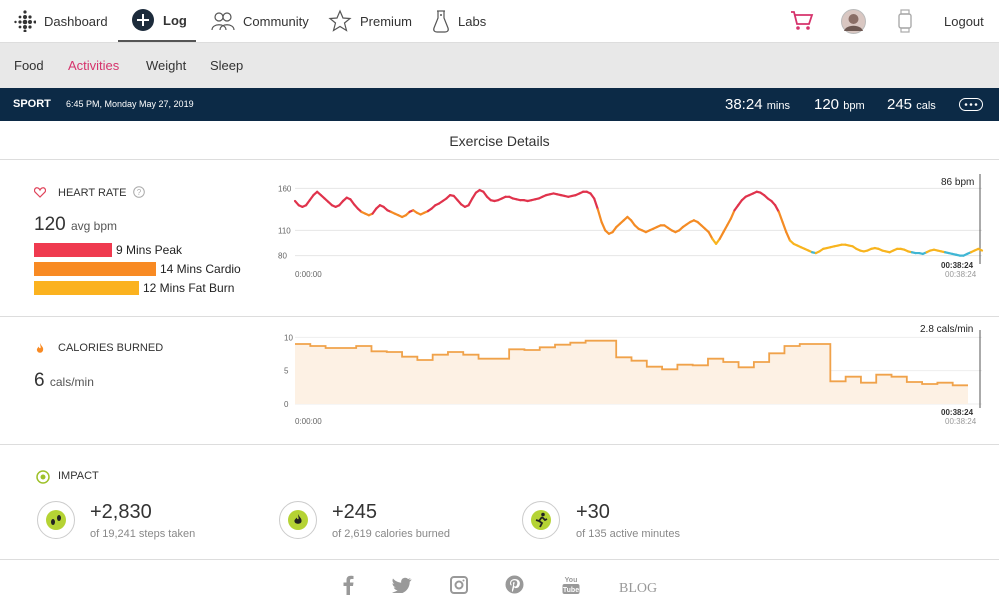 This screenshot has height=601, width=999. What do you see at coordinates (961, 421) in the screenshot?
I see `cal-end-time-axis: 00:38:24` at bounding box center [961, 421].